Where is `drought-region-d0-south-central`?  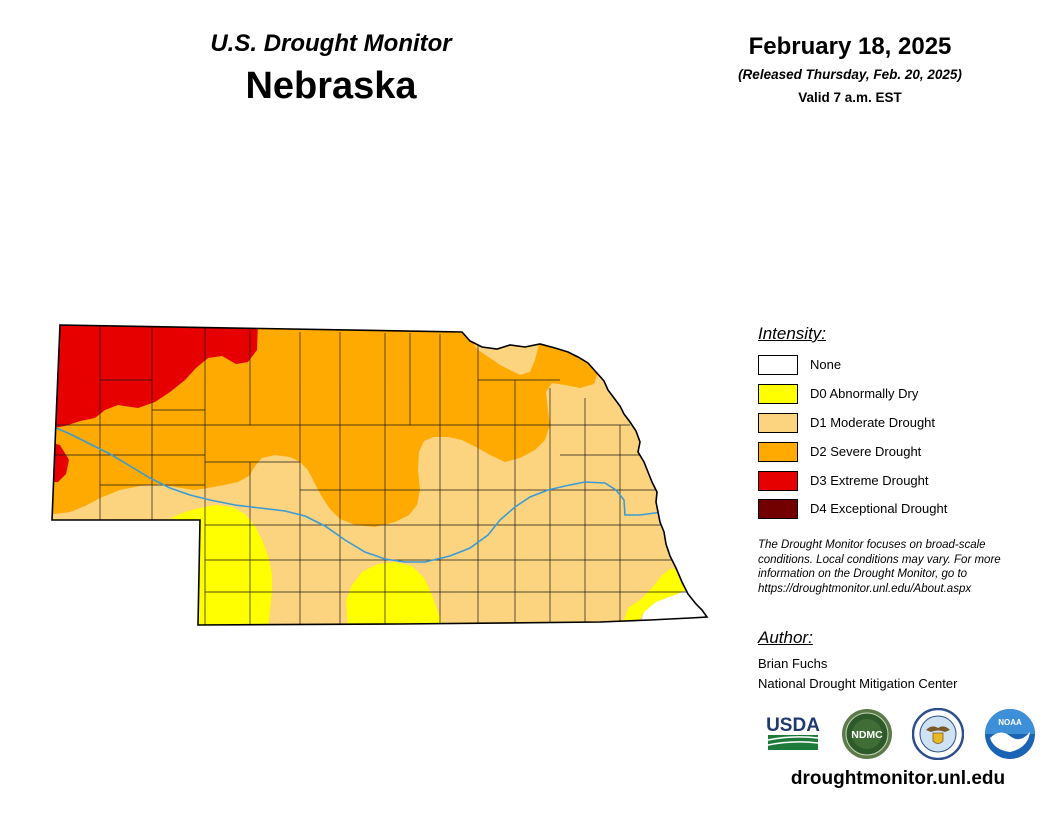
drought-region-d0-south-central is located at coordinates (394, 593).